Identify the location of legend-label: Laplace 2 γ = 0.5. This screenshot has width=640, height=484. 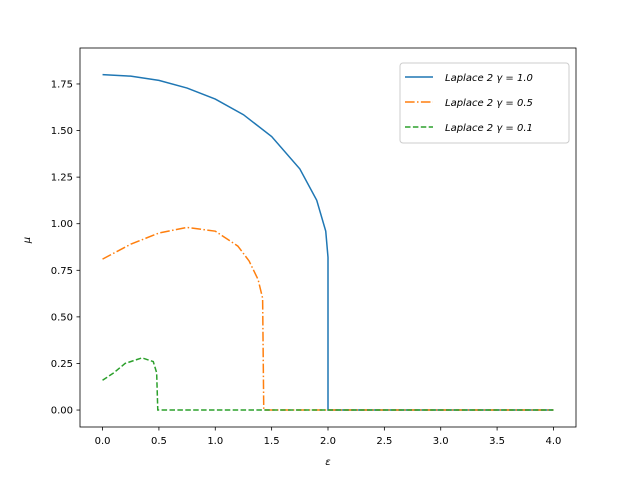
(489, 103).